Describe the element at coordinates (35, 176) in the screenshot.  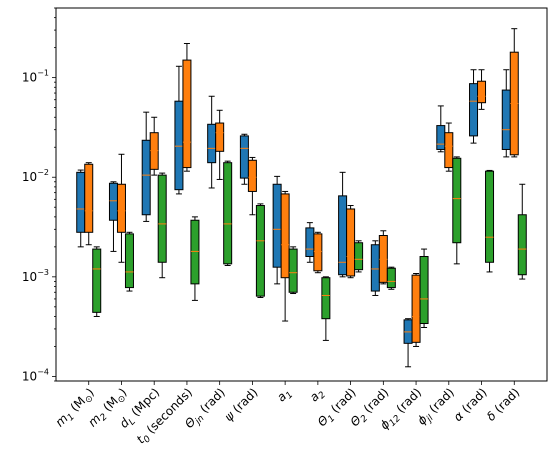
I see `y-tick-label: 10⁻²` at that location.